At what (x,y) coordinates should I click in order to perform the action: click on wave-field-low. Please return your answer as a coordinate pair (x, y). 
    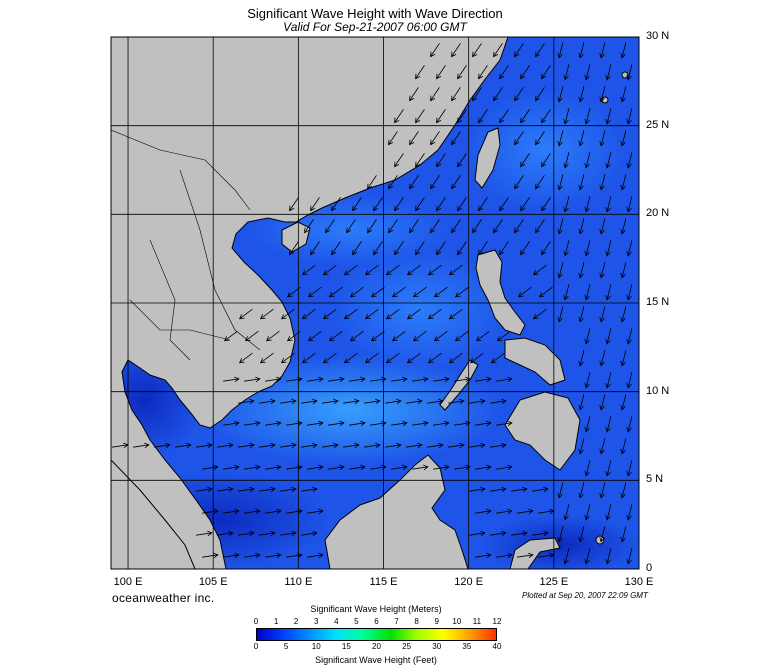
    Looking at the image, I should click on (559, 542).